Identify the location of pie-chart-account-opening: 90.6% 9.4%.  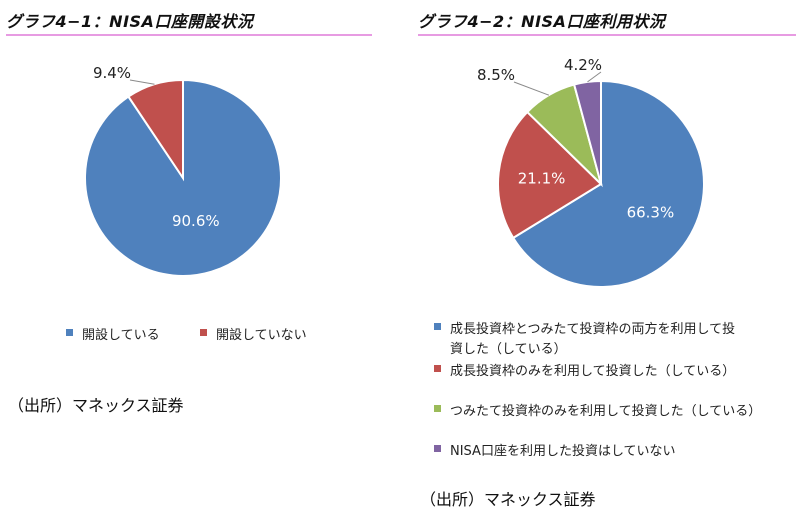
(183, 170).